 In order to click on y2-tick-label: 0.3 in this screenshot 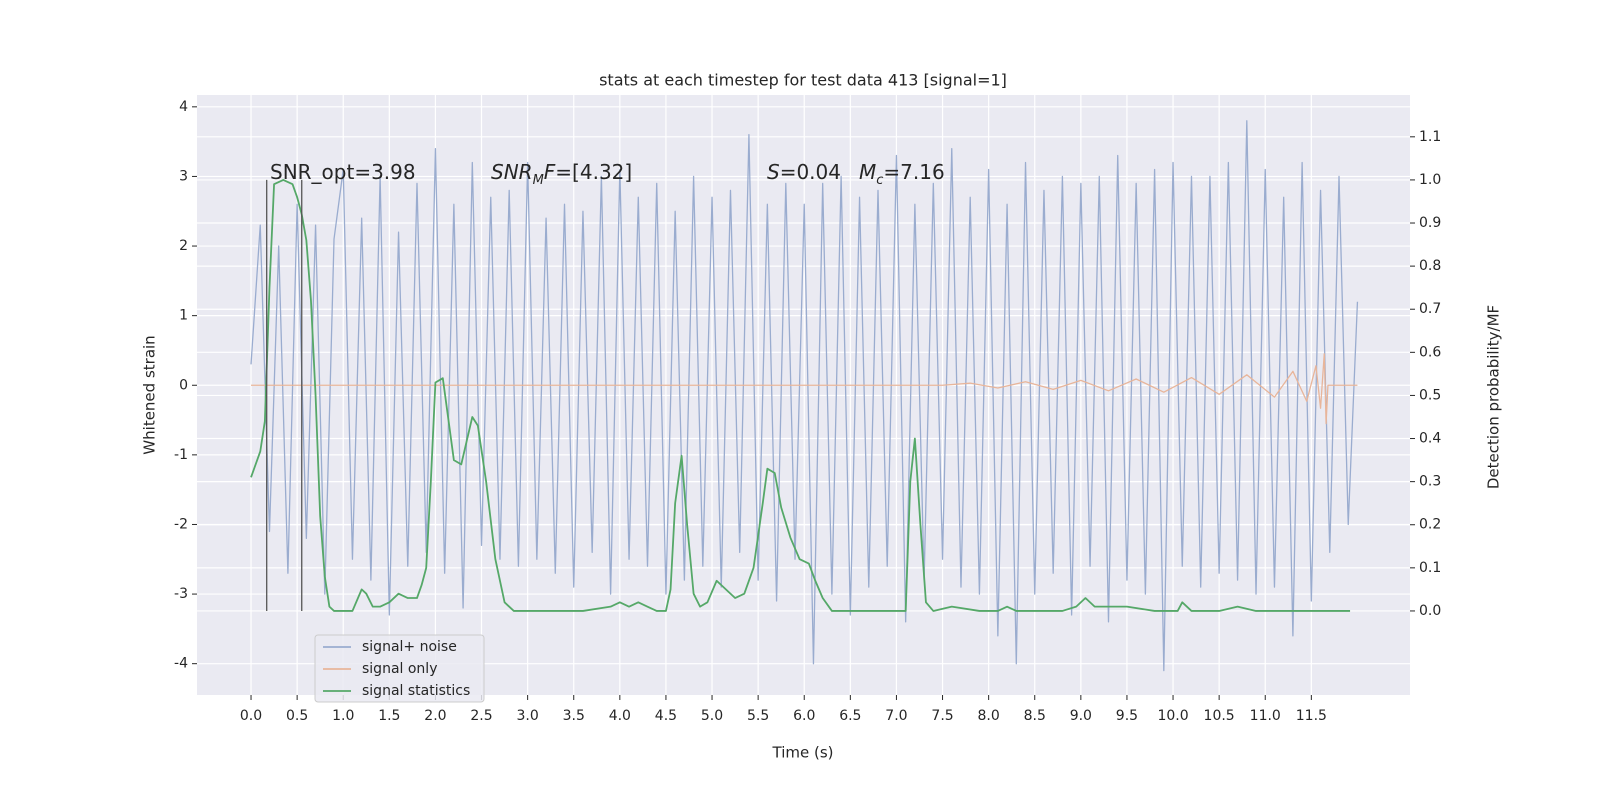, I will do `click(1430, 482)`.